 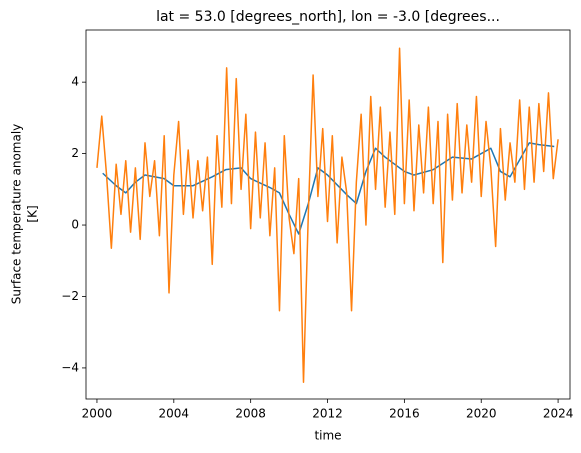 I want to click on y-tick-label: 2, so click(x=75, y=153).